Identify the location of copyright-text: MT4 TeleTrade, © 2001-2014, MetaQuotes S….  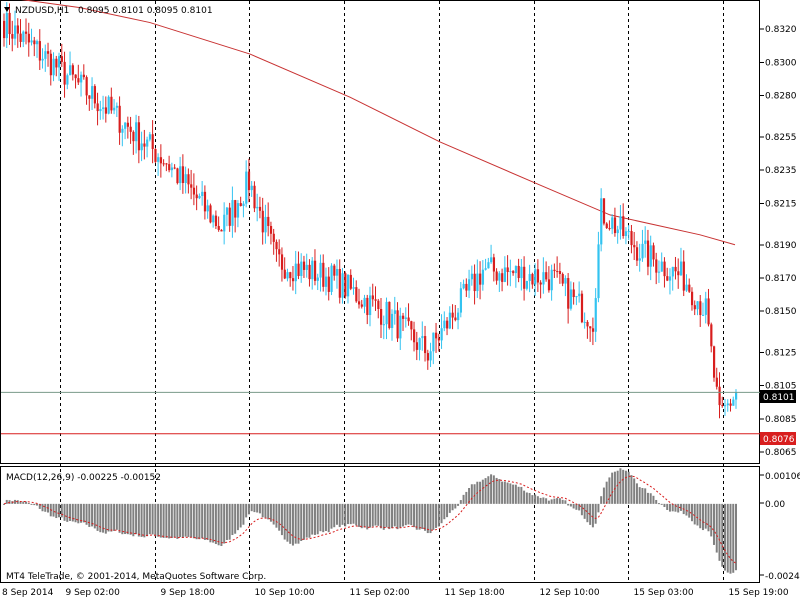
(136, 577).